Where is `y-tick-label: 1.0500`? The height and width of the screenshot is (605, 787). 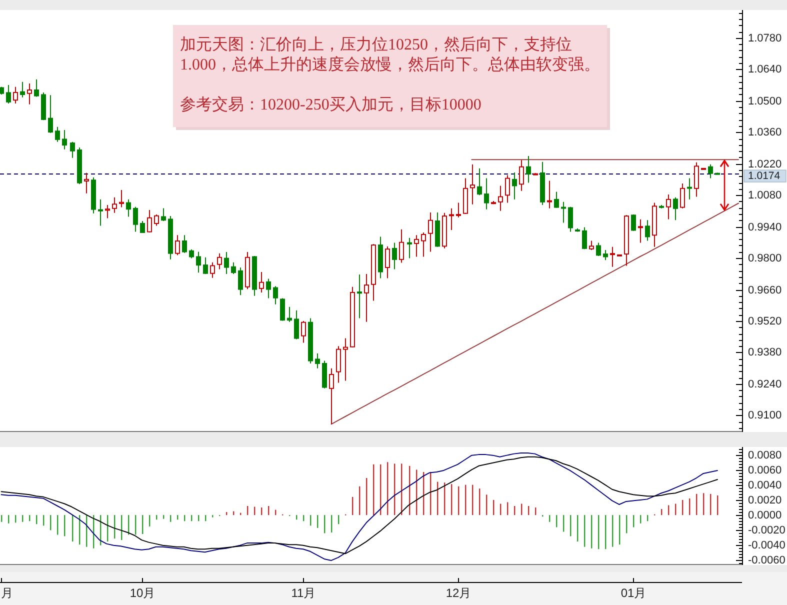
y-tick-label: 1.0500 is located at coordinates (765, 102).